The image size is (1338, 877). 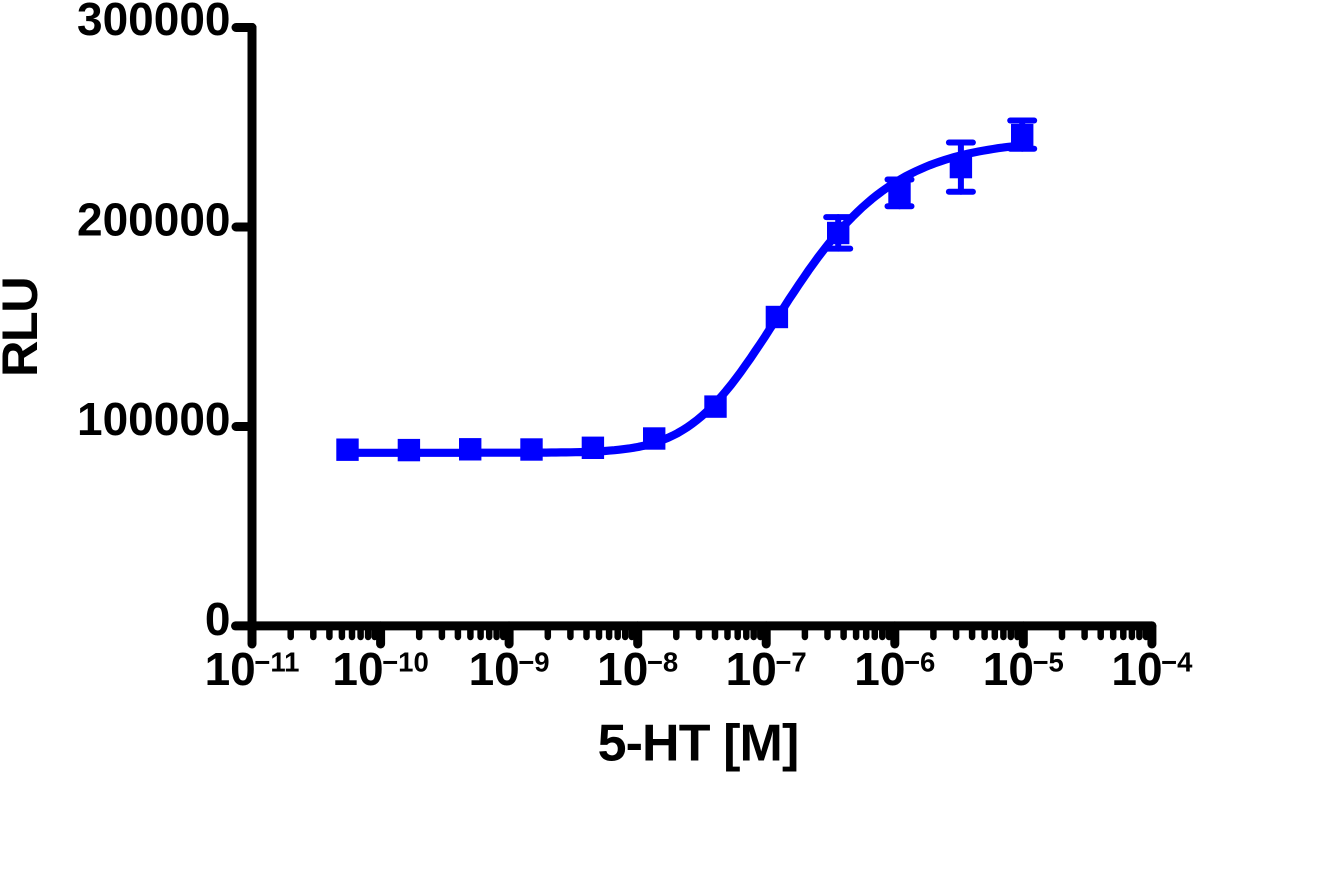 I want to click on svg-text: 10⁻⁹, so click(x=509, y=669).